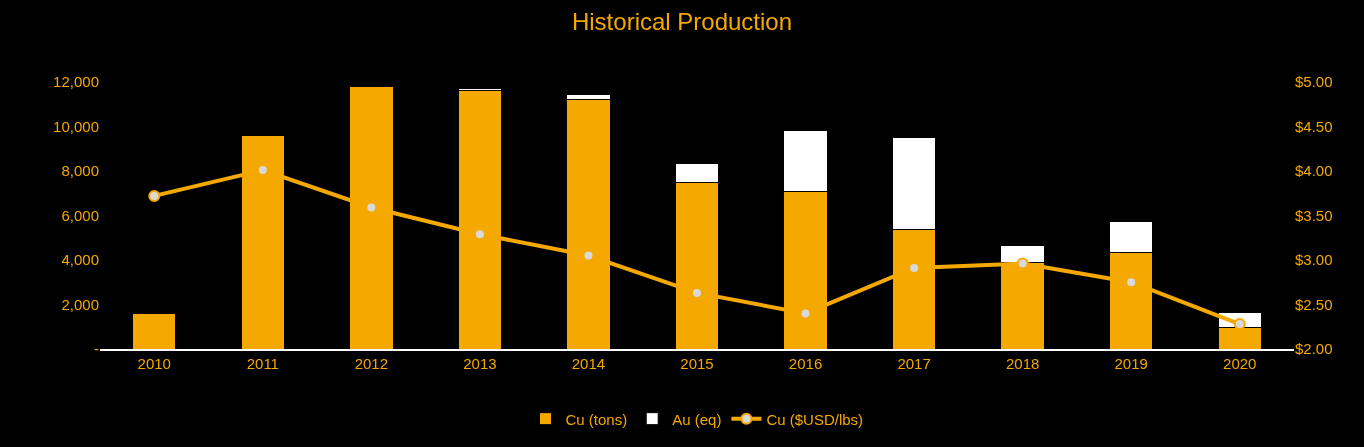 The width and height of the screenshot is (1364, 447). I want to click on x-tick-label: 2019, so click(1131, 363).